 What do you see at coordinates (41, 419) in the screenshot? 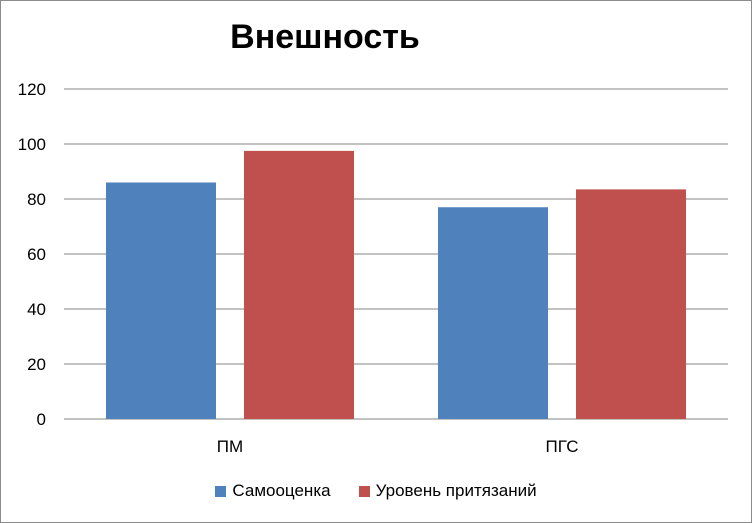
I see `y-tick-label: 0` at bounding box center [41, 419].